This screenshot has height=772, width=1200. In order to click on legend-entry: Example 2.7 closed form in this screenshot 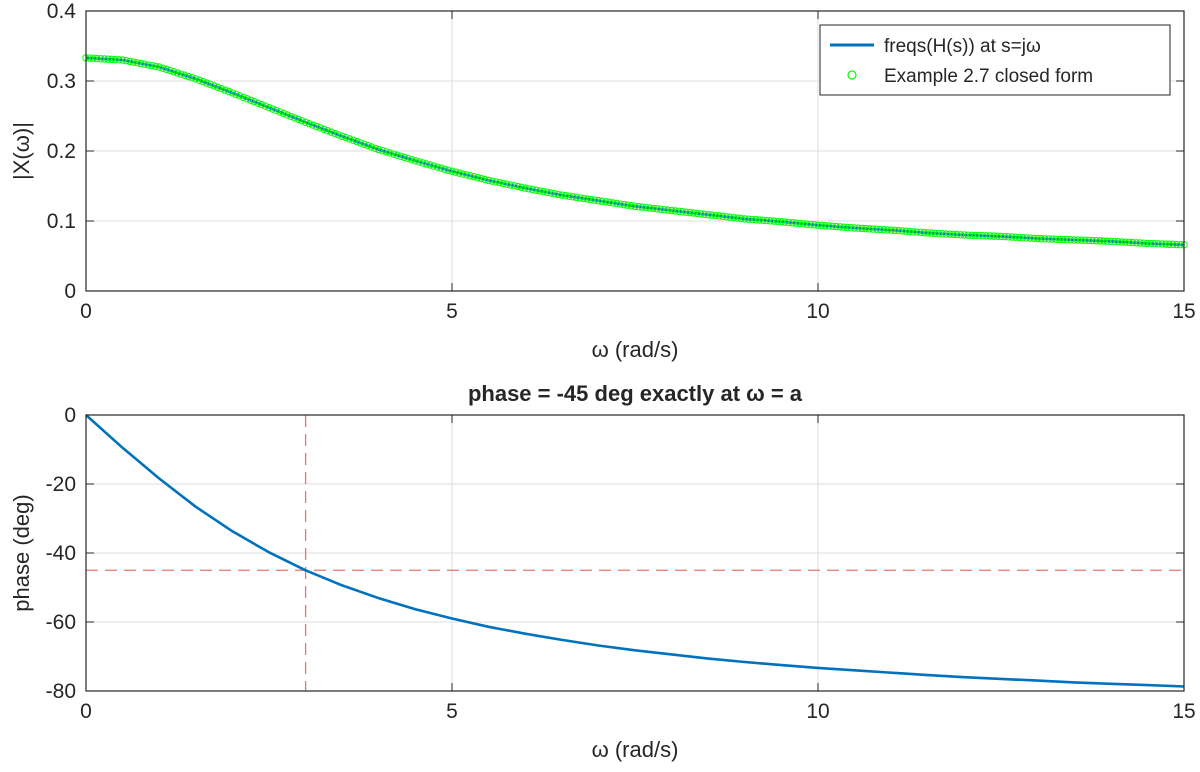, I will do `click(988, 76)`.